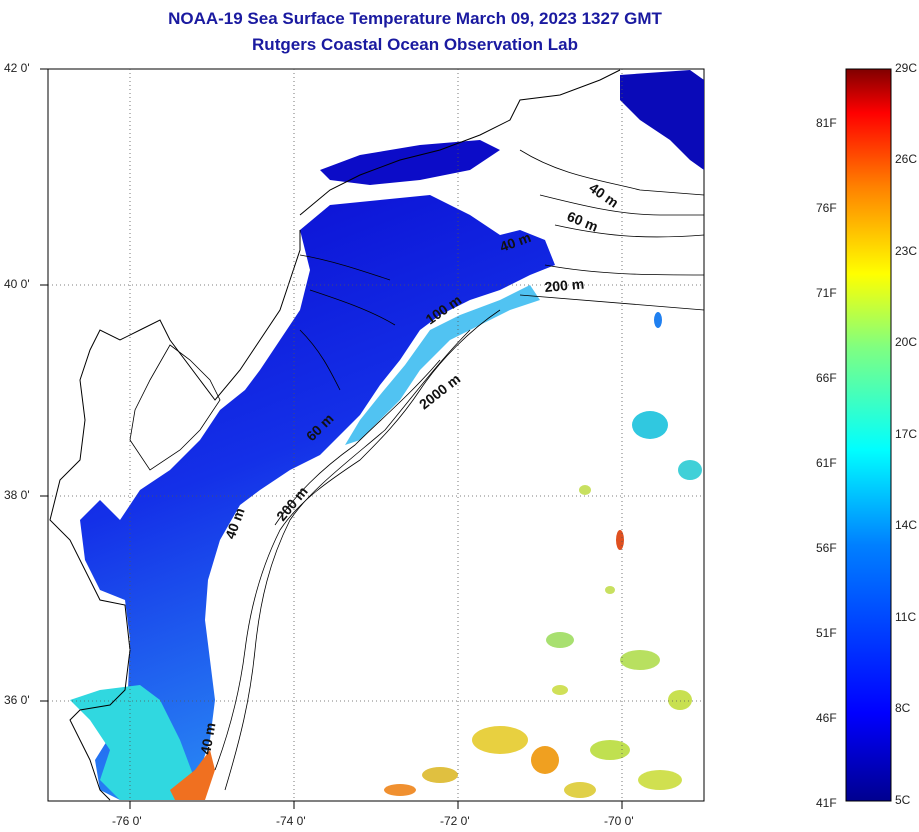  I want to click on lon-label-70: -70 0', so click(619, 821).